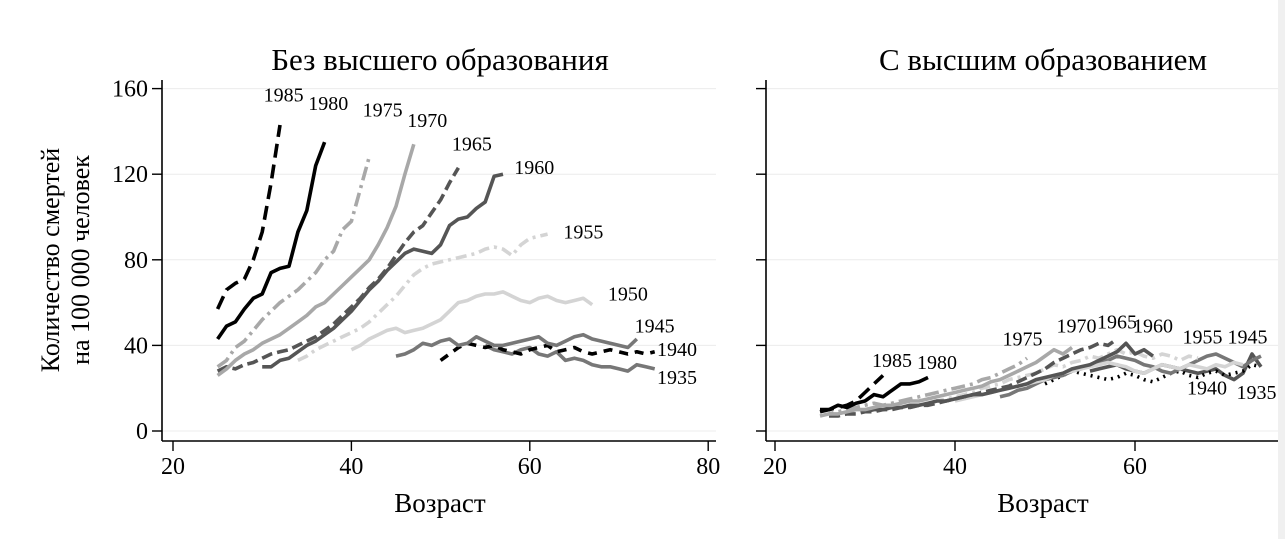 The width and height of the screenshot is (1285, 539). Describe the element at coordinates (130, 90) in the screenshot. I see `y-tick-label: 160` at that location.